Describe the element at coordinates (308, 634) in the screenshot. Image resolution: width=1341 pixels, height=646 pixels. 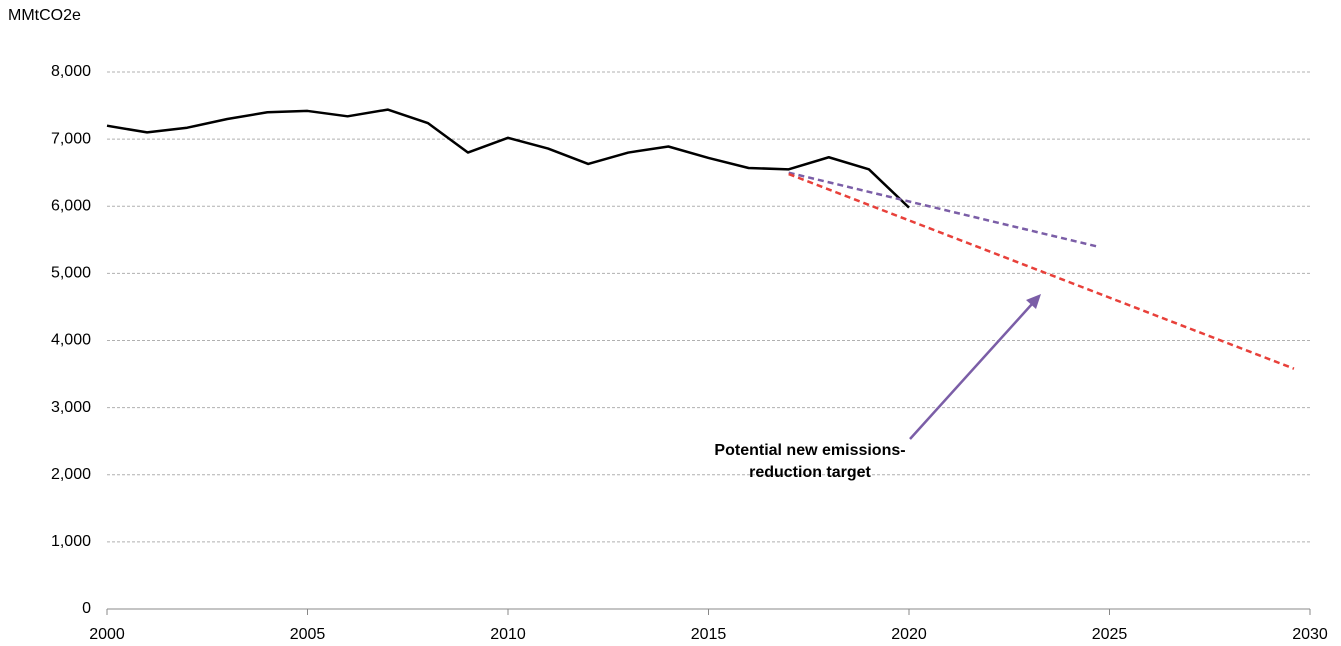
I see `x-tick-label: 2005` at that location.